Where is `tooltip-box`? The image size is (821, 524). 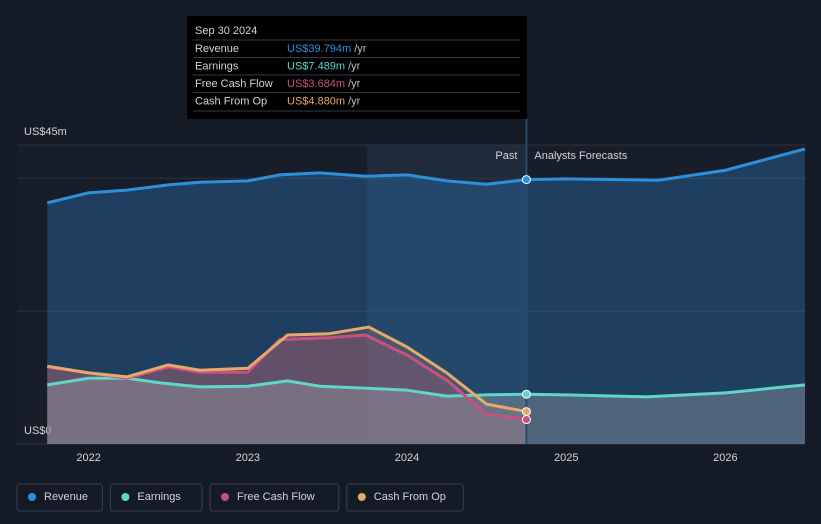 tooltip-box is located at coordinates (357, 67).